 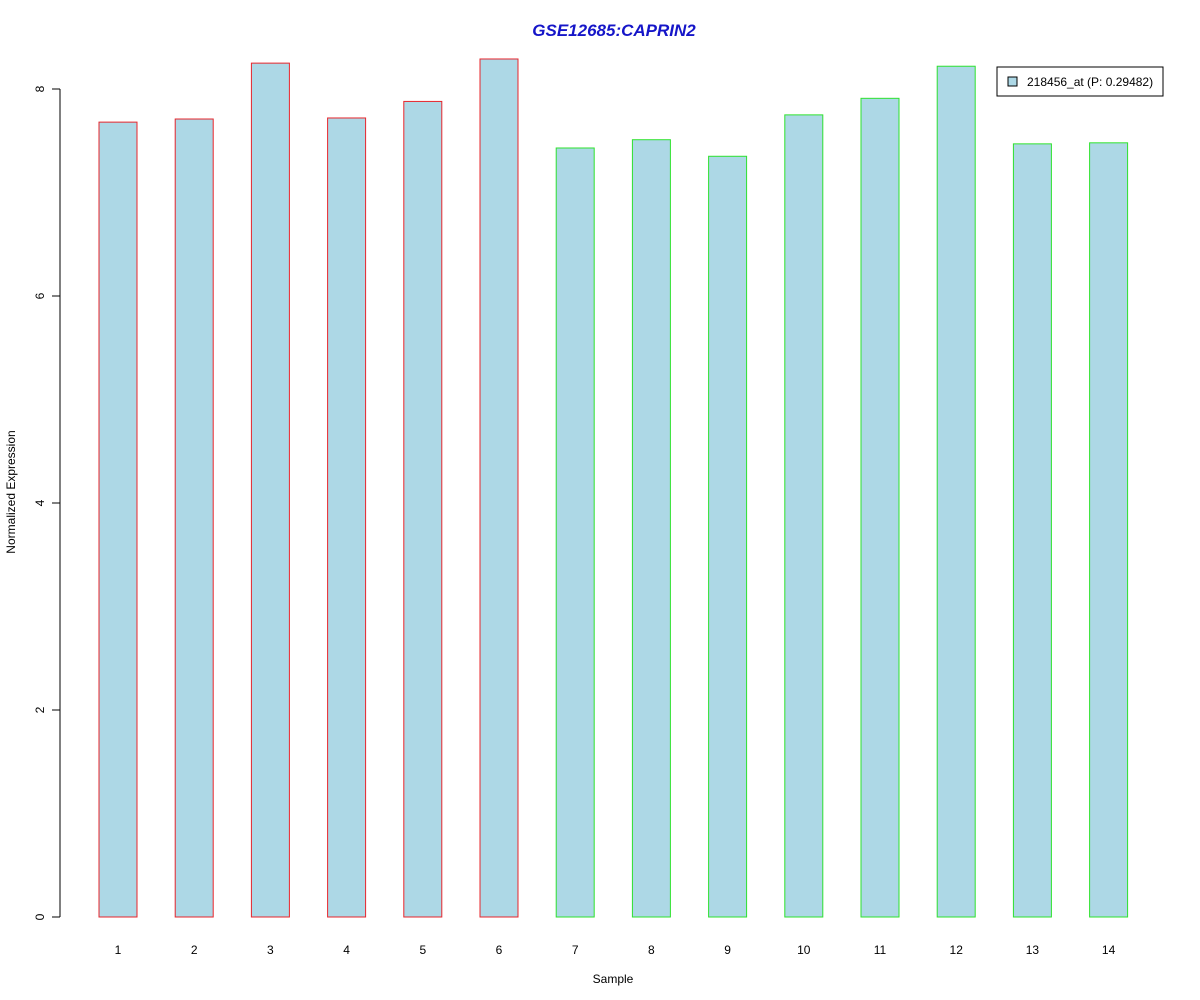 I want to click on chart-title: GSE12685:CAPRIN2, so click(x=614, y=30).